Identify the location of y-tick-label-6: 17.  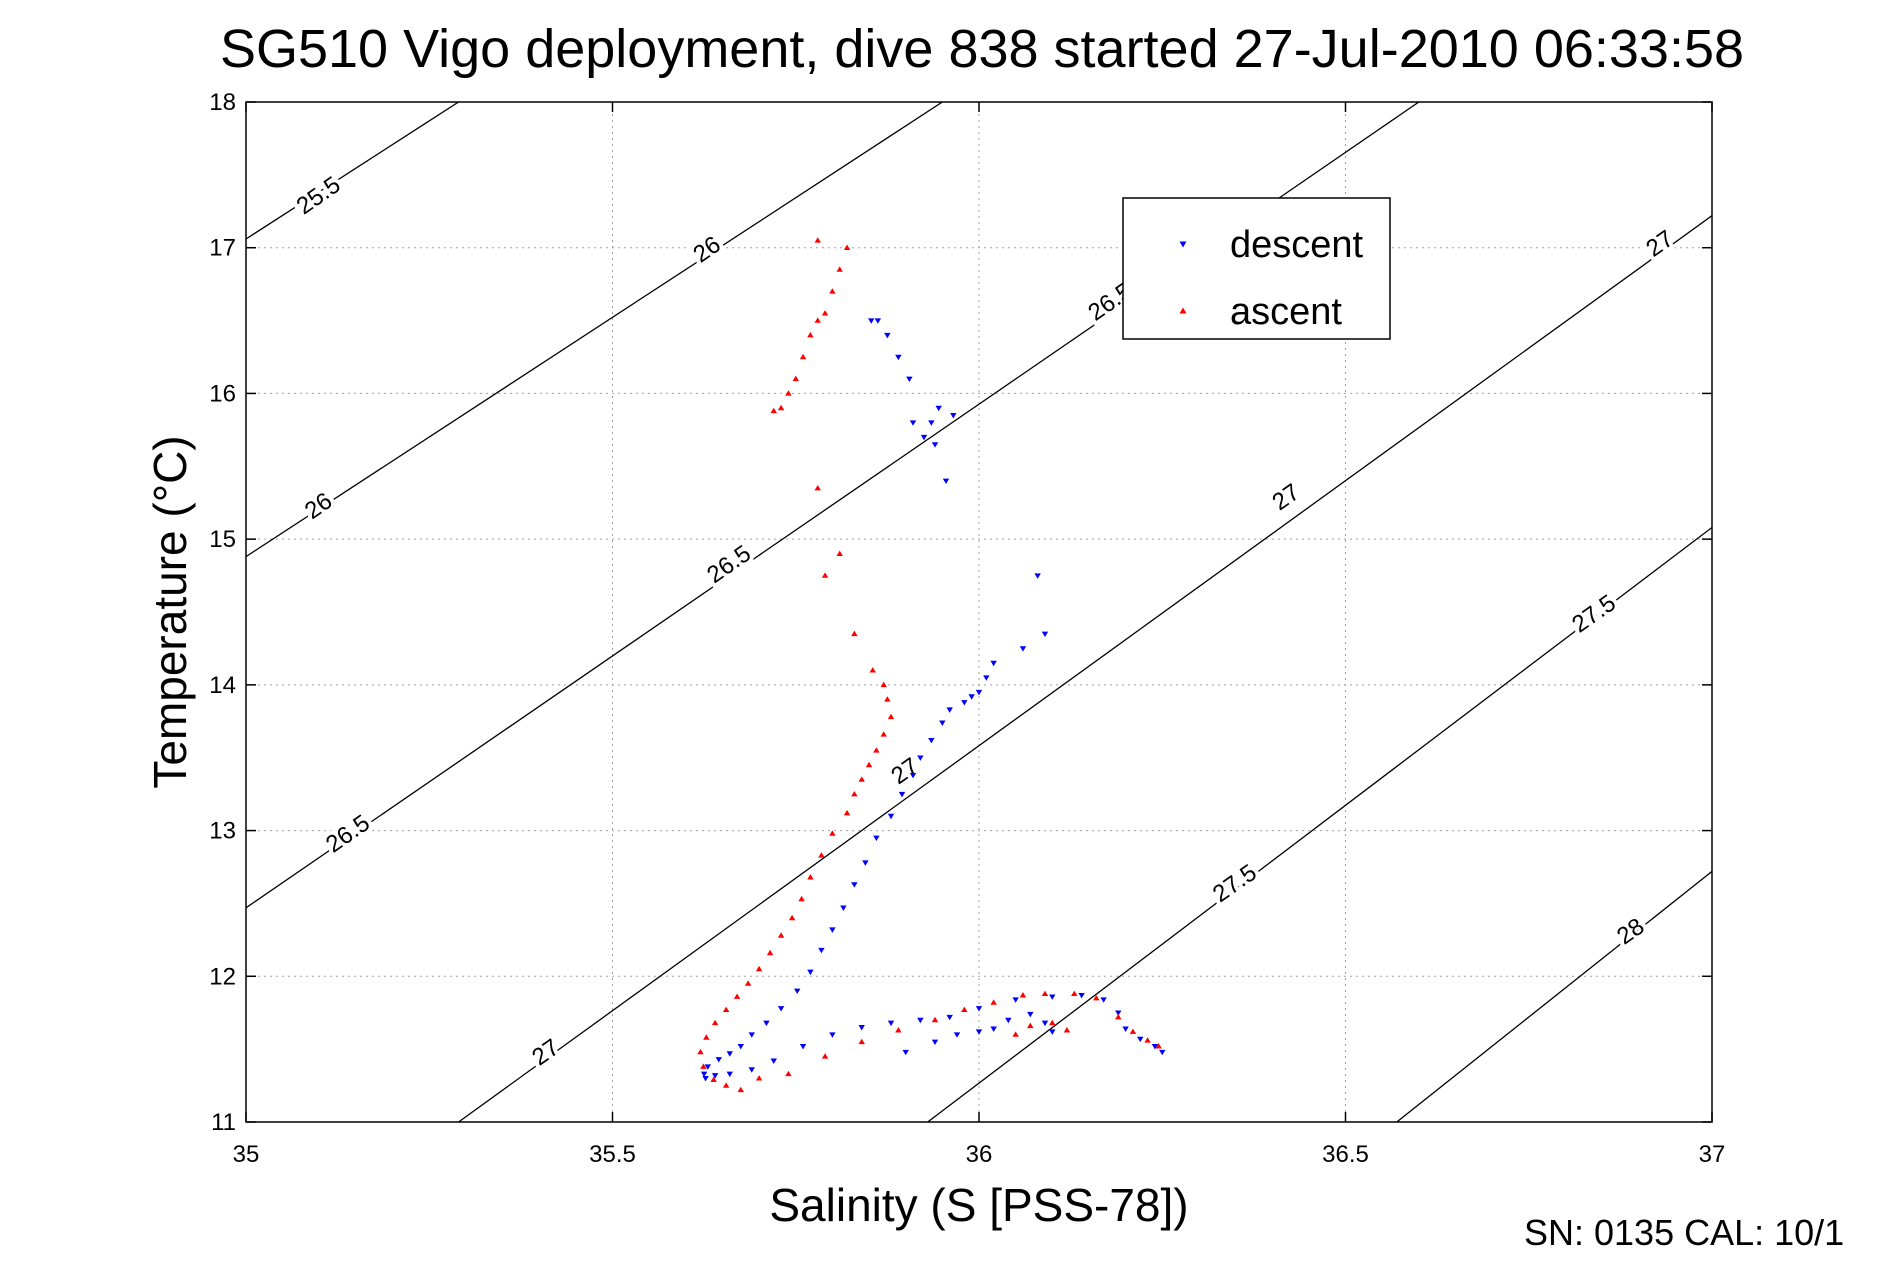
(222, 248).